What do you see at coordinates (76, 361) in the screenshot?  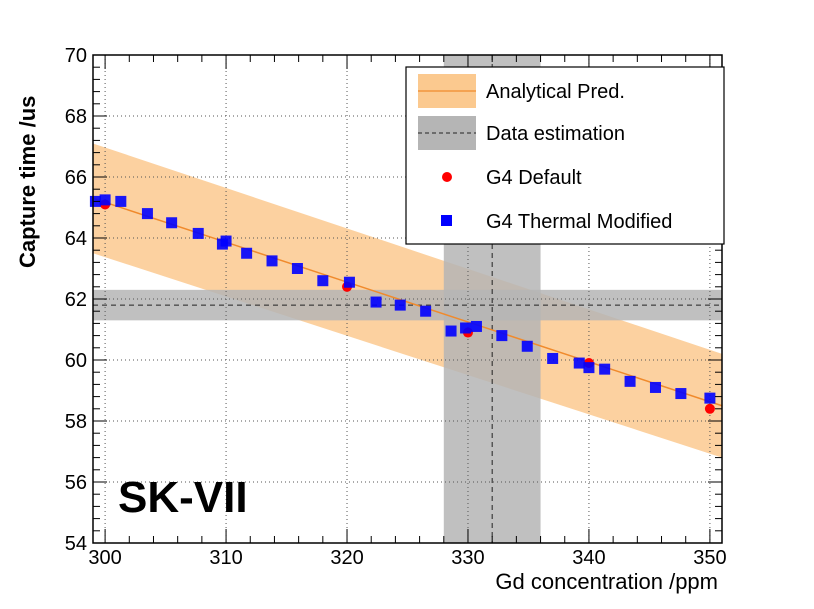 I see `y-tick-label: 60` at bounding box center [76, 361].